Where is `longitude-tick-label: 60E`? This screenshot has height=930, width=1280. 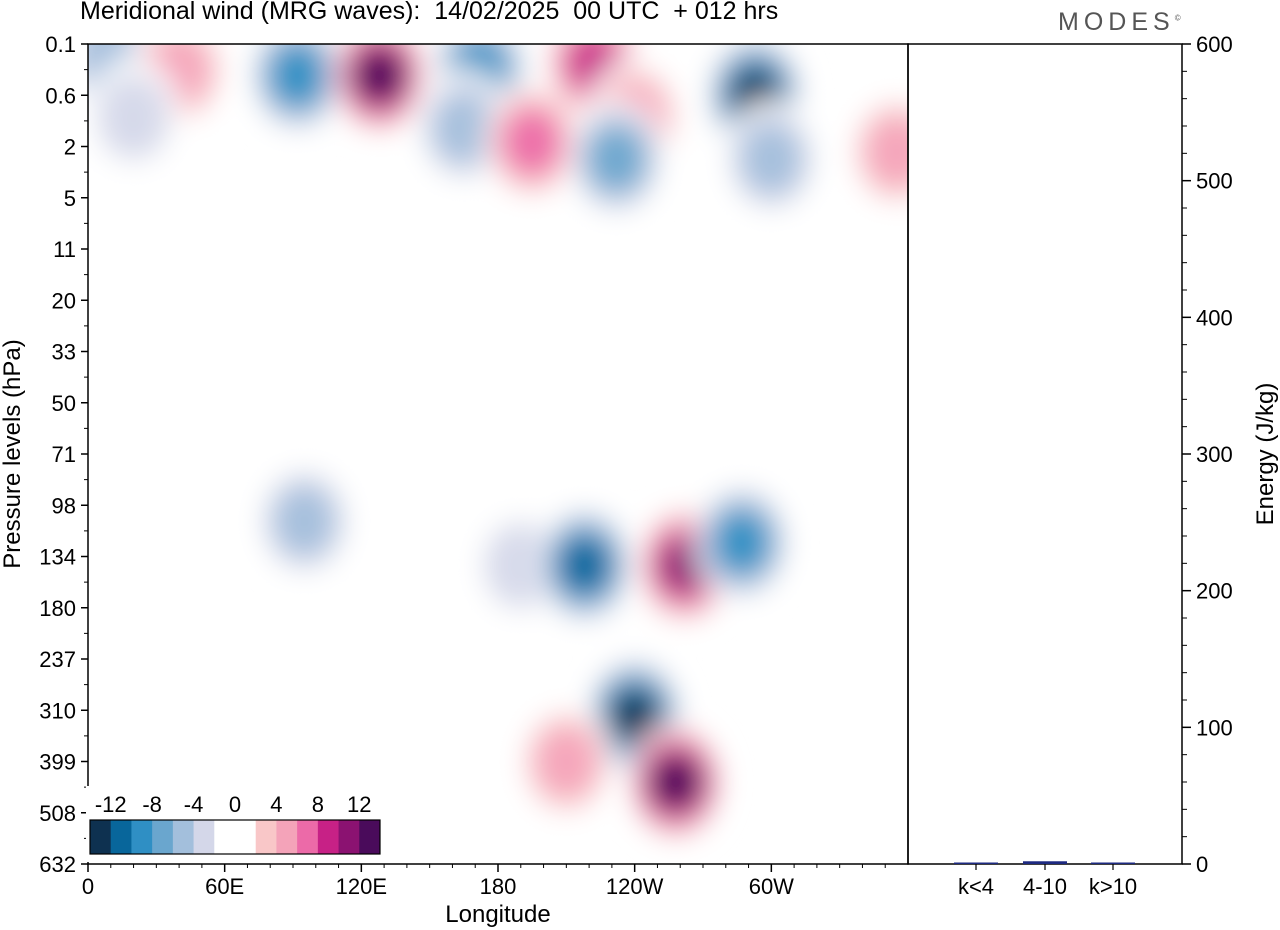
longitude-tick-label: 60E is located at coordinates (224, 886).